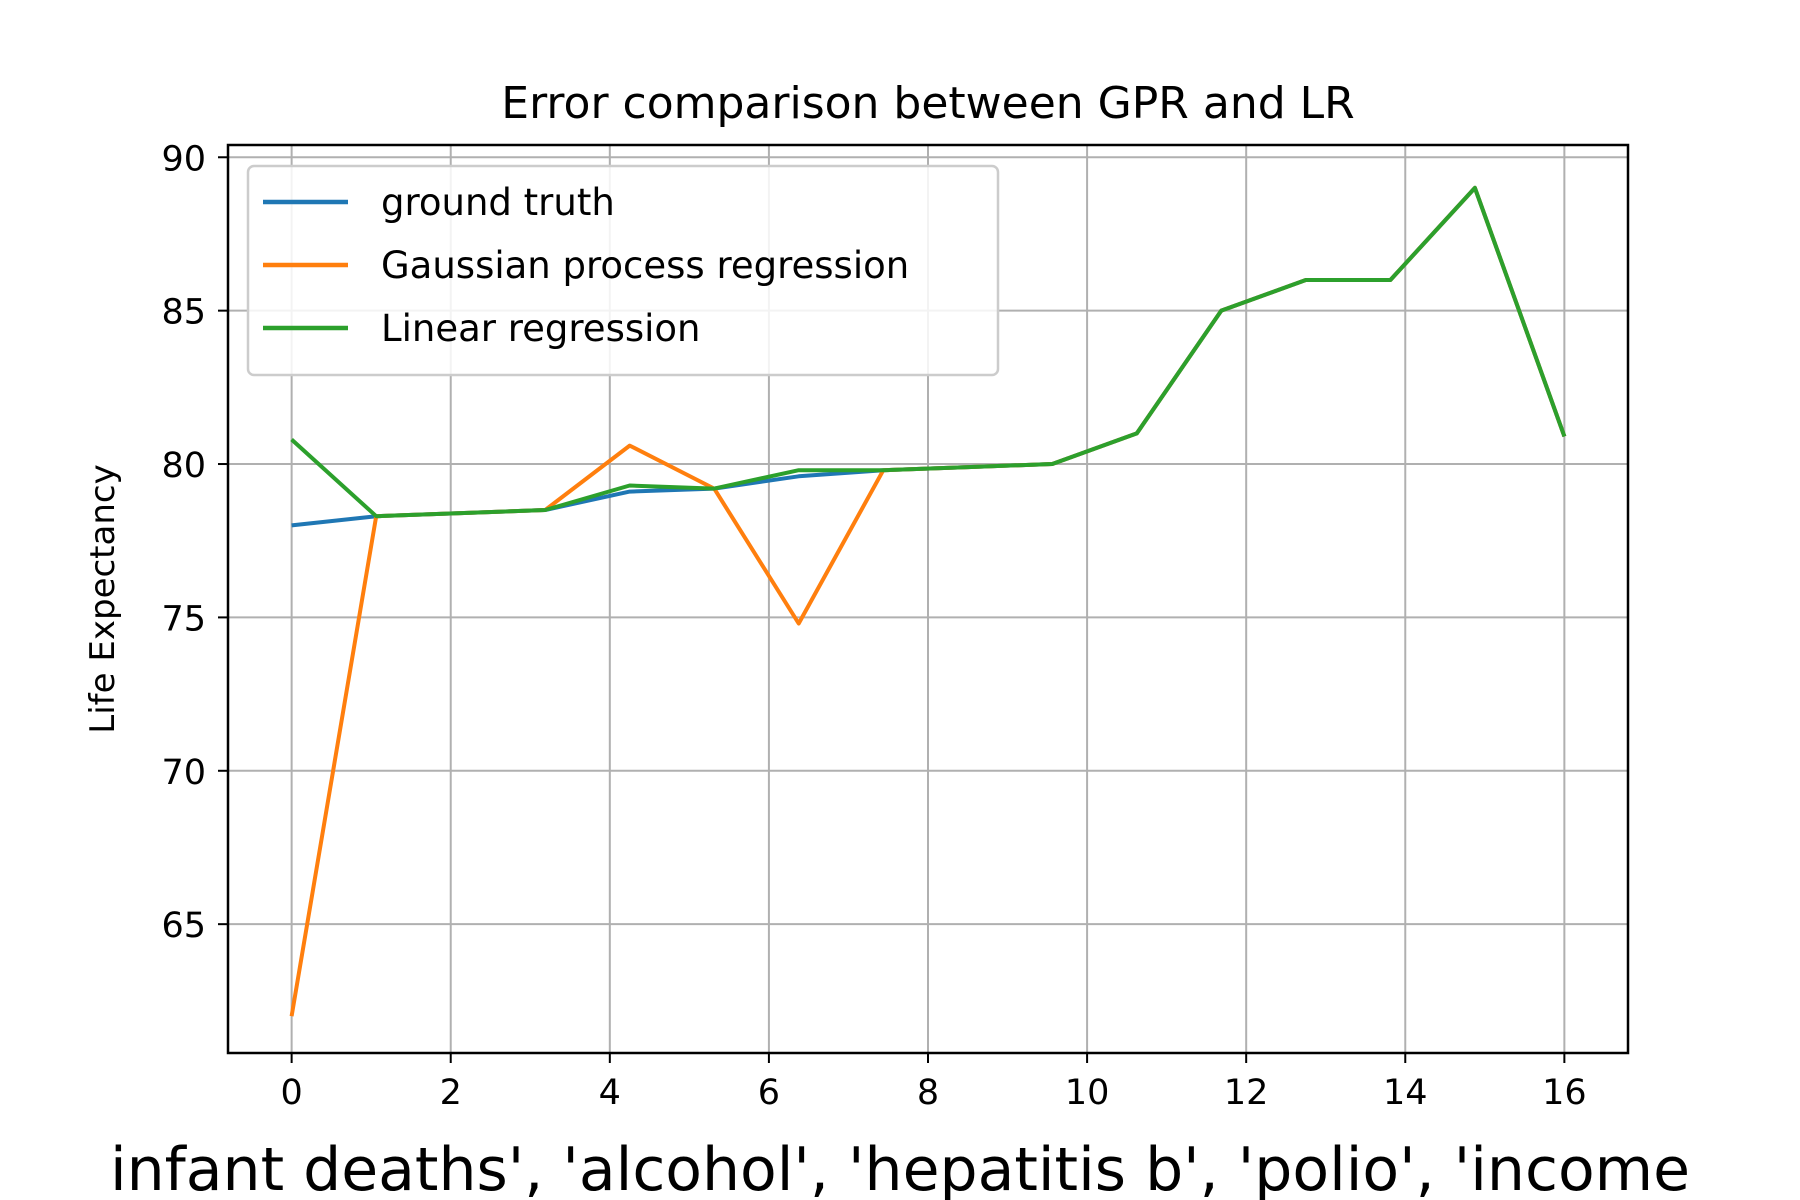 This screenshot has width=1800, height=1200. Describe the element at coordinates (1564, 1093) in the screenshot. I see `x-tick-label: 16` at that location.